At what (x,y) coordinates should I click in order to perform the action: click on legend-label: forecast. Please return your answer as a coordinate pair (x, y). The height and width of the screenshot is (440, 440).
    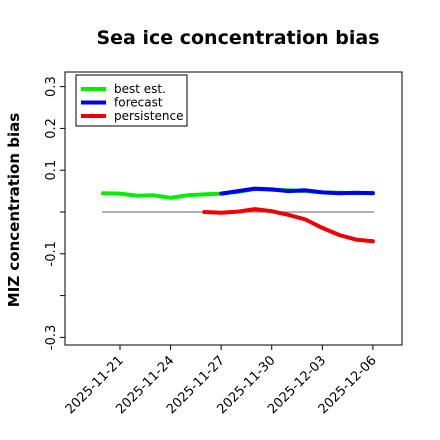
    Looking at the image, I should click on (138, 103).